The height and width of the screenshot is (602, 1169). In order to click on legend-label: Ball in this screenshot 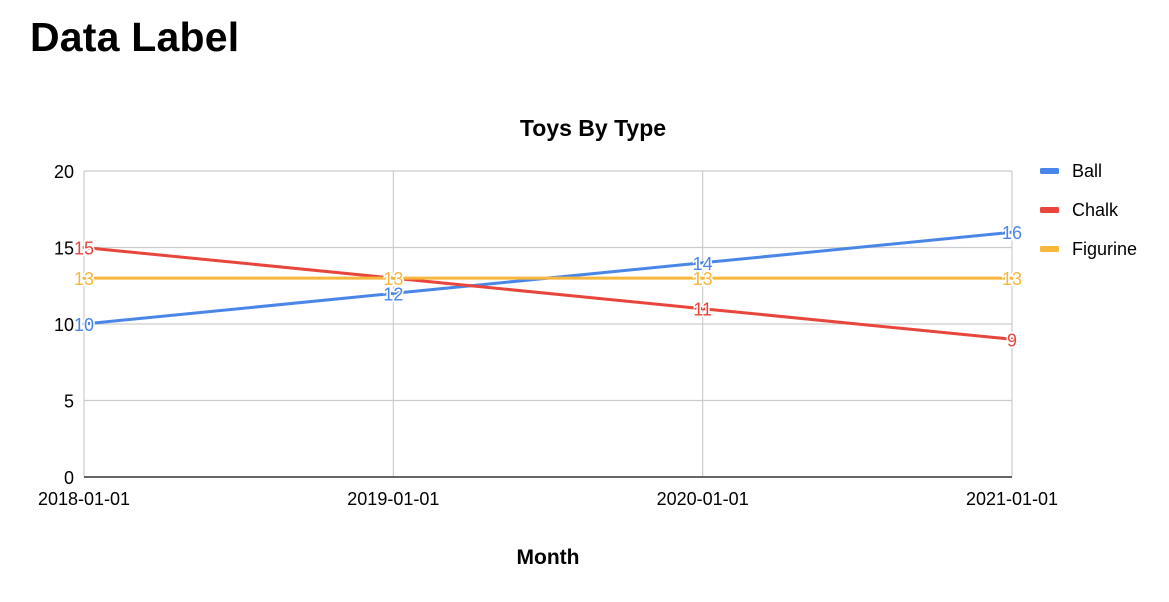, I will do `click(1087, 171)`.